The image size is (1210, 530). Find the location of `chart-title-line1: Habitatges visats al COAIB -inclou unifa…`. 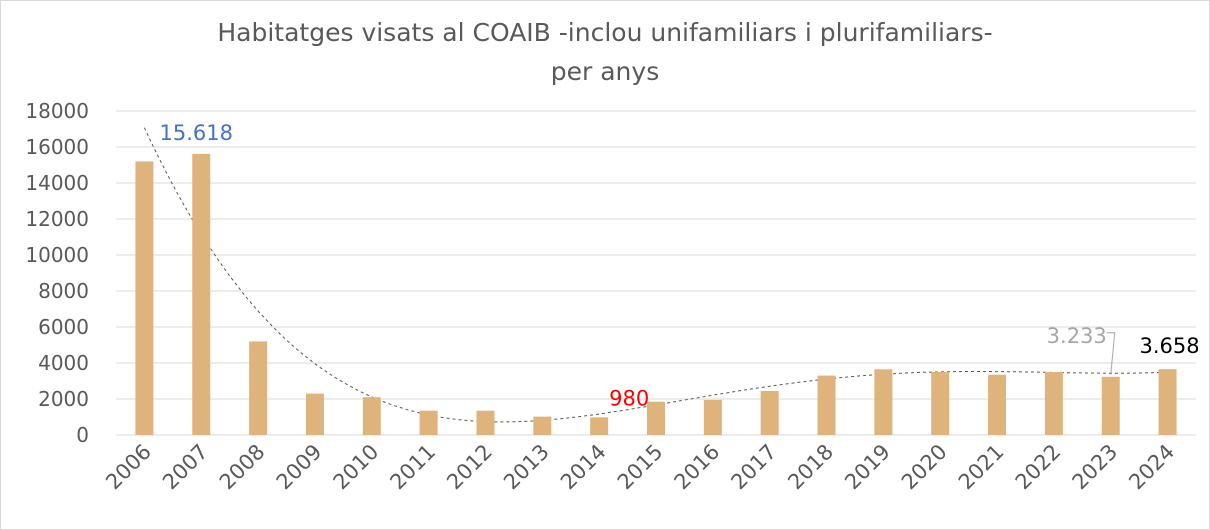

chart-title-line1: Habitatges visats al COAIB -inclou unifa… is located at coordinates (604, 32).